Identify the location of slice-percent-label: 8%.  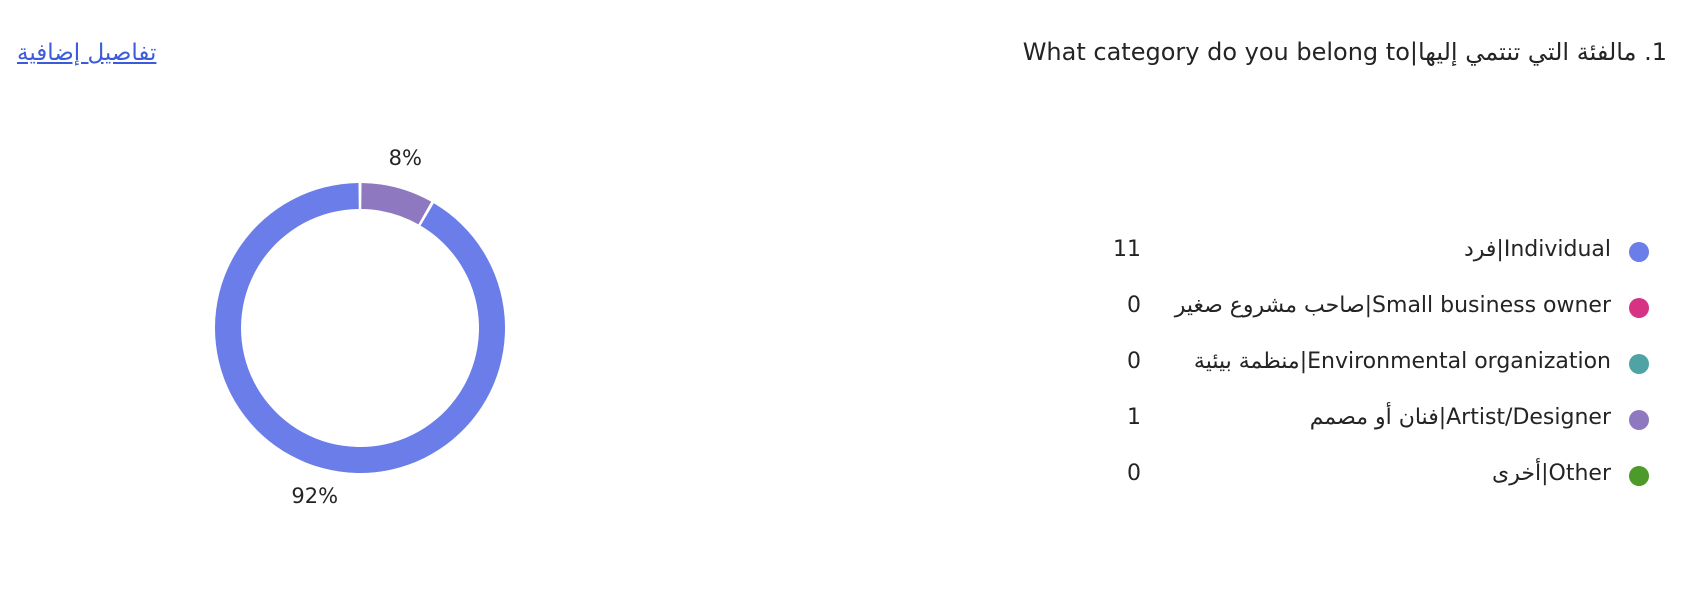
(405, 158).